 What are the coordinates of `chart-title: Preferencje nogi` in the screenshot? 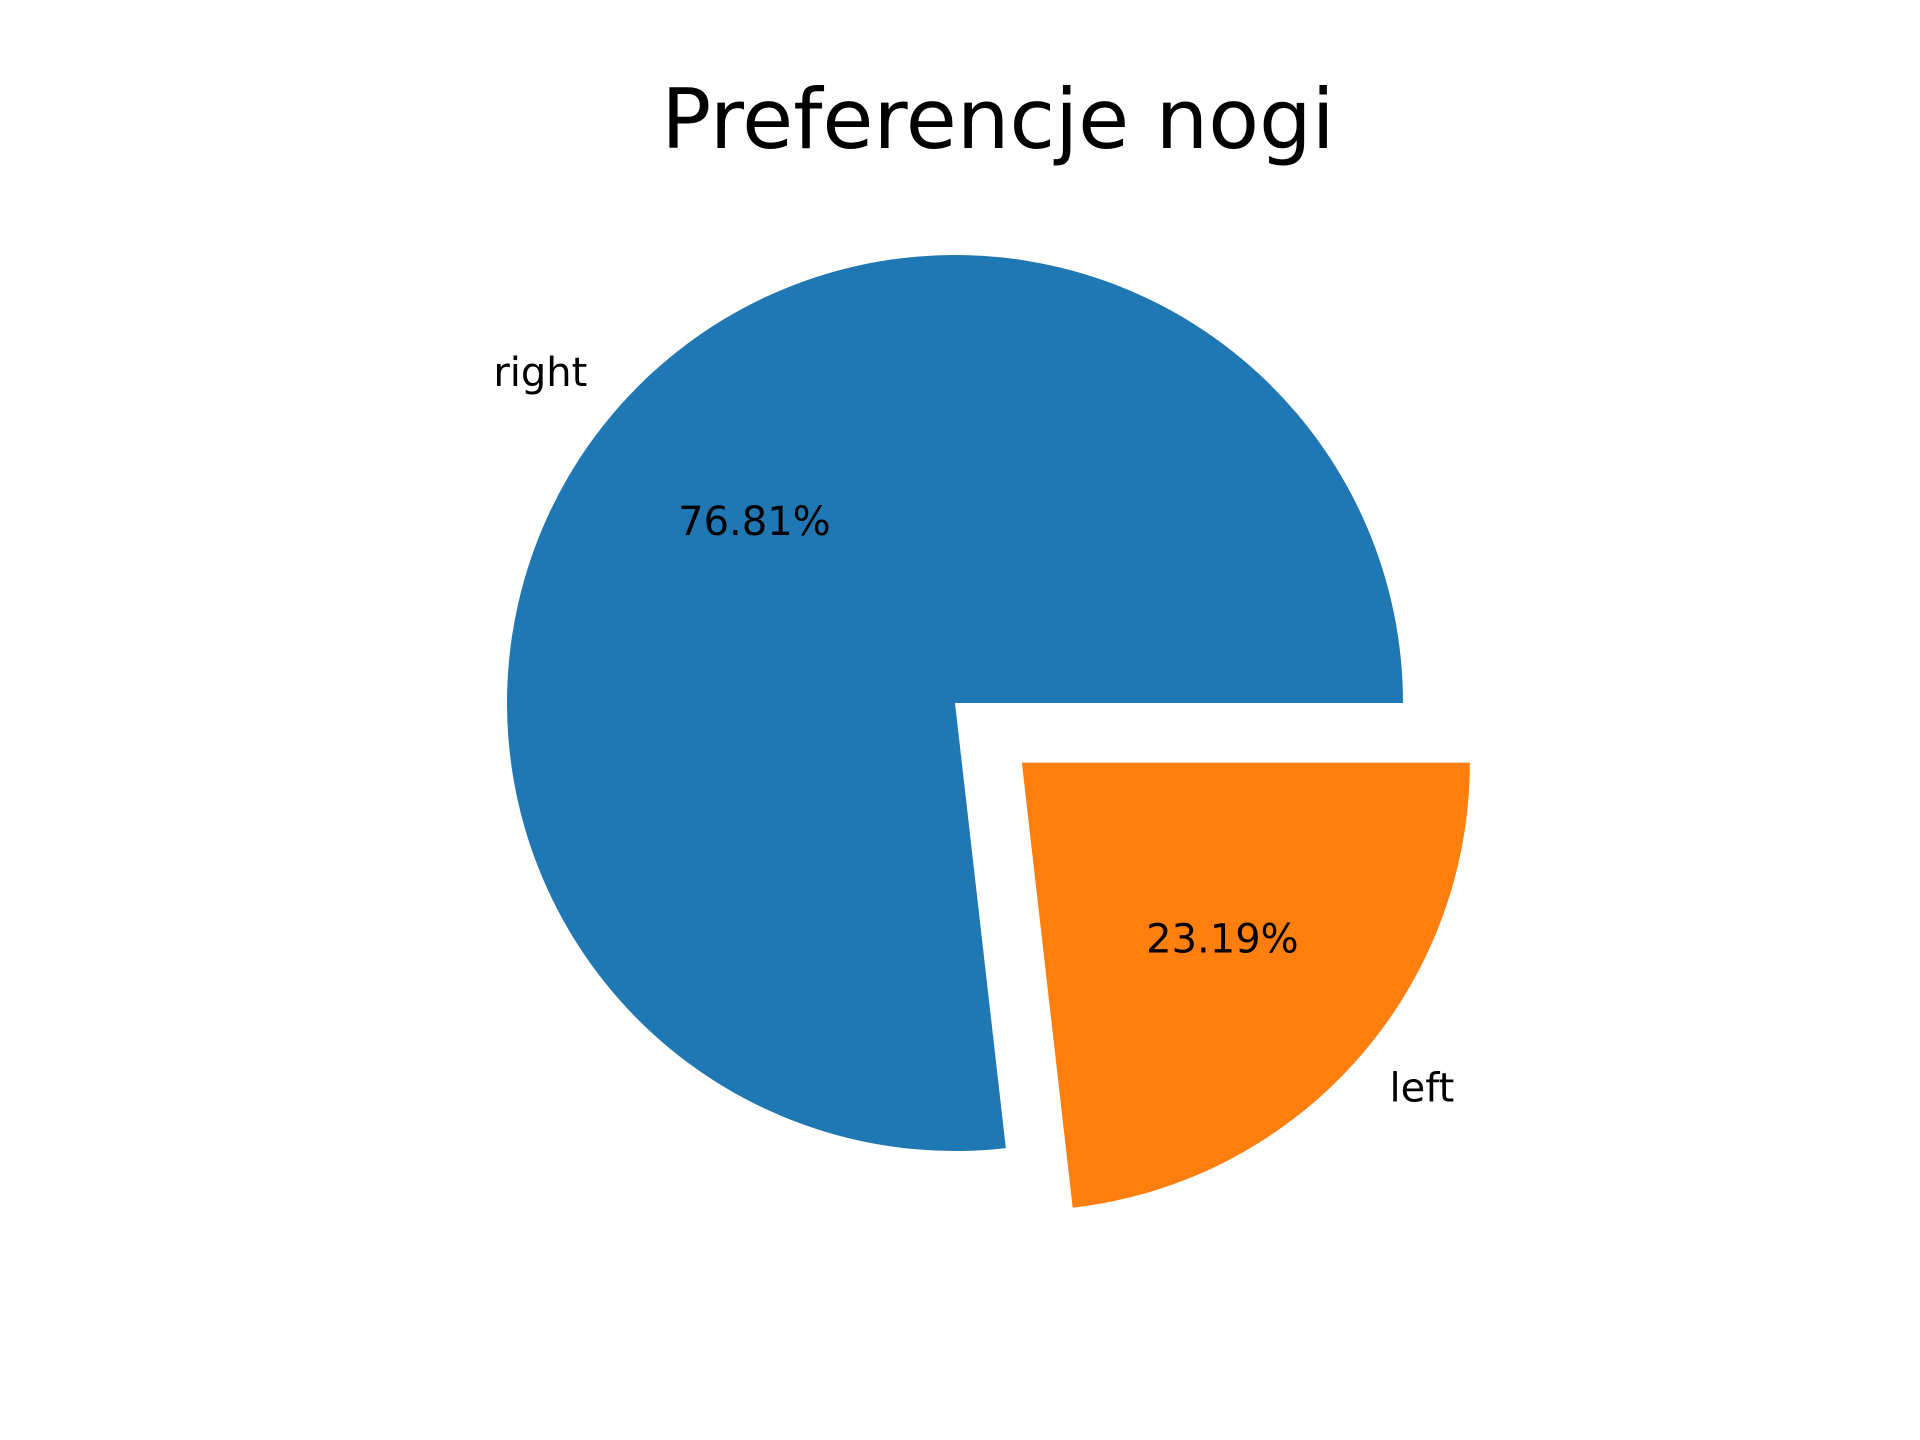 It's located at (997, 119).